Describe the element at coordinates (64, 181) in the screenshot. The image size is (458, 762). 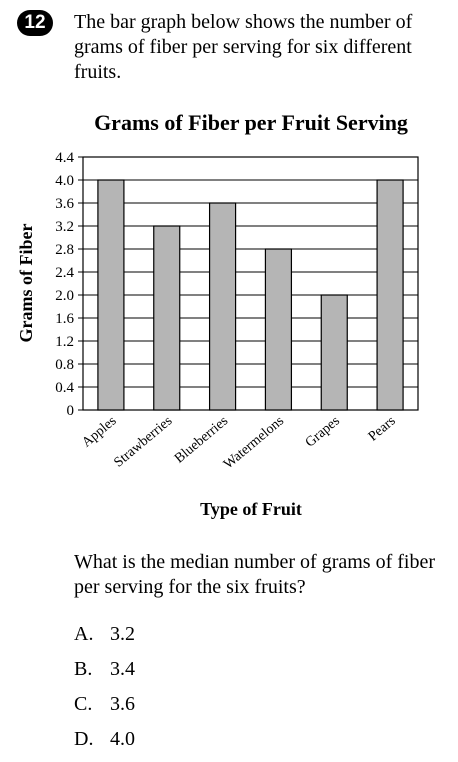
I see `y-tick-label: 4.0` at that location.